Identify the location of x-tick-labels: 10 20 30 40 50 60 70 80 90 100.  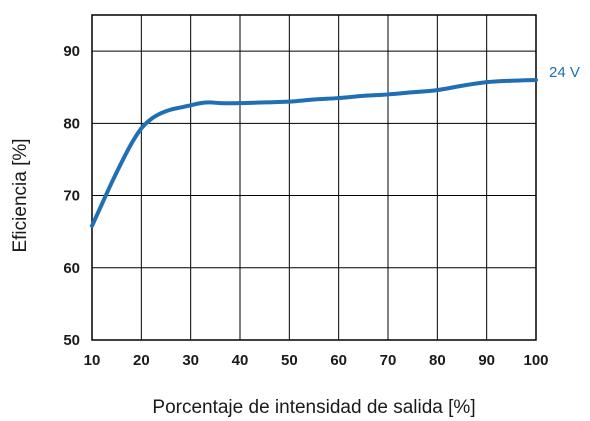
(316, 360).